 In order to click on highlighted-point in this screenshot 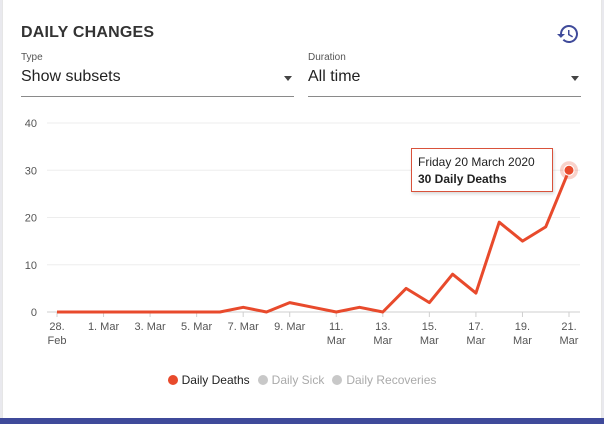, I will do `click(569, 170)`.